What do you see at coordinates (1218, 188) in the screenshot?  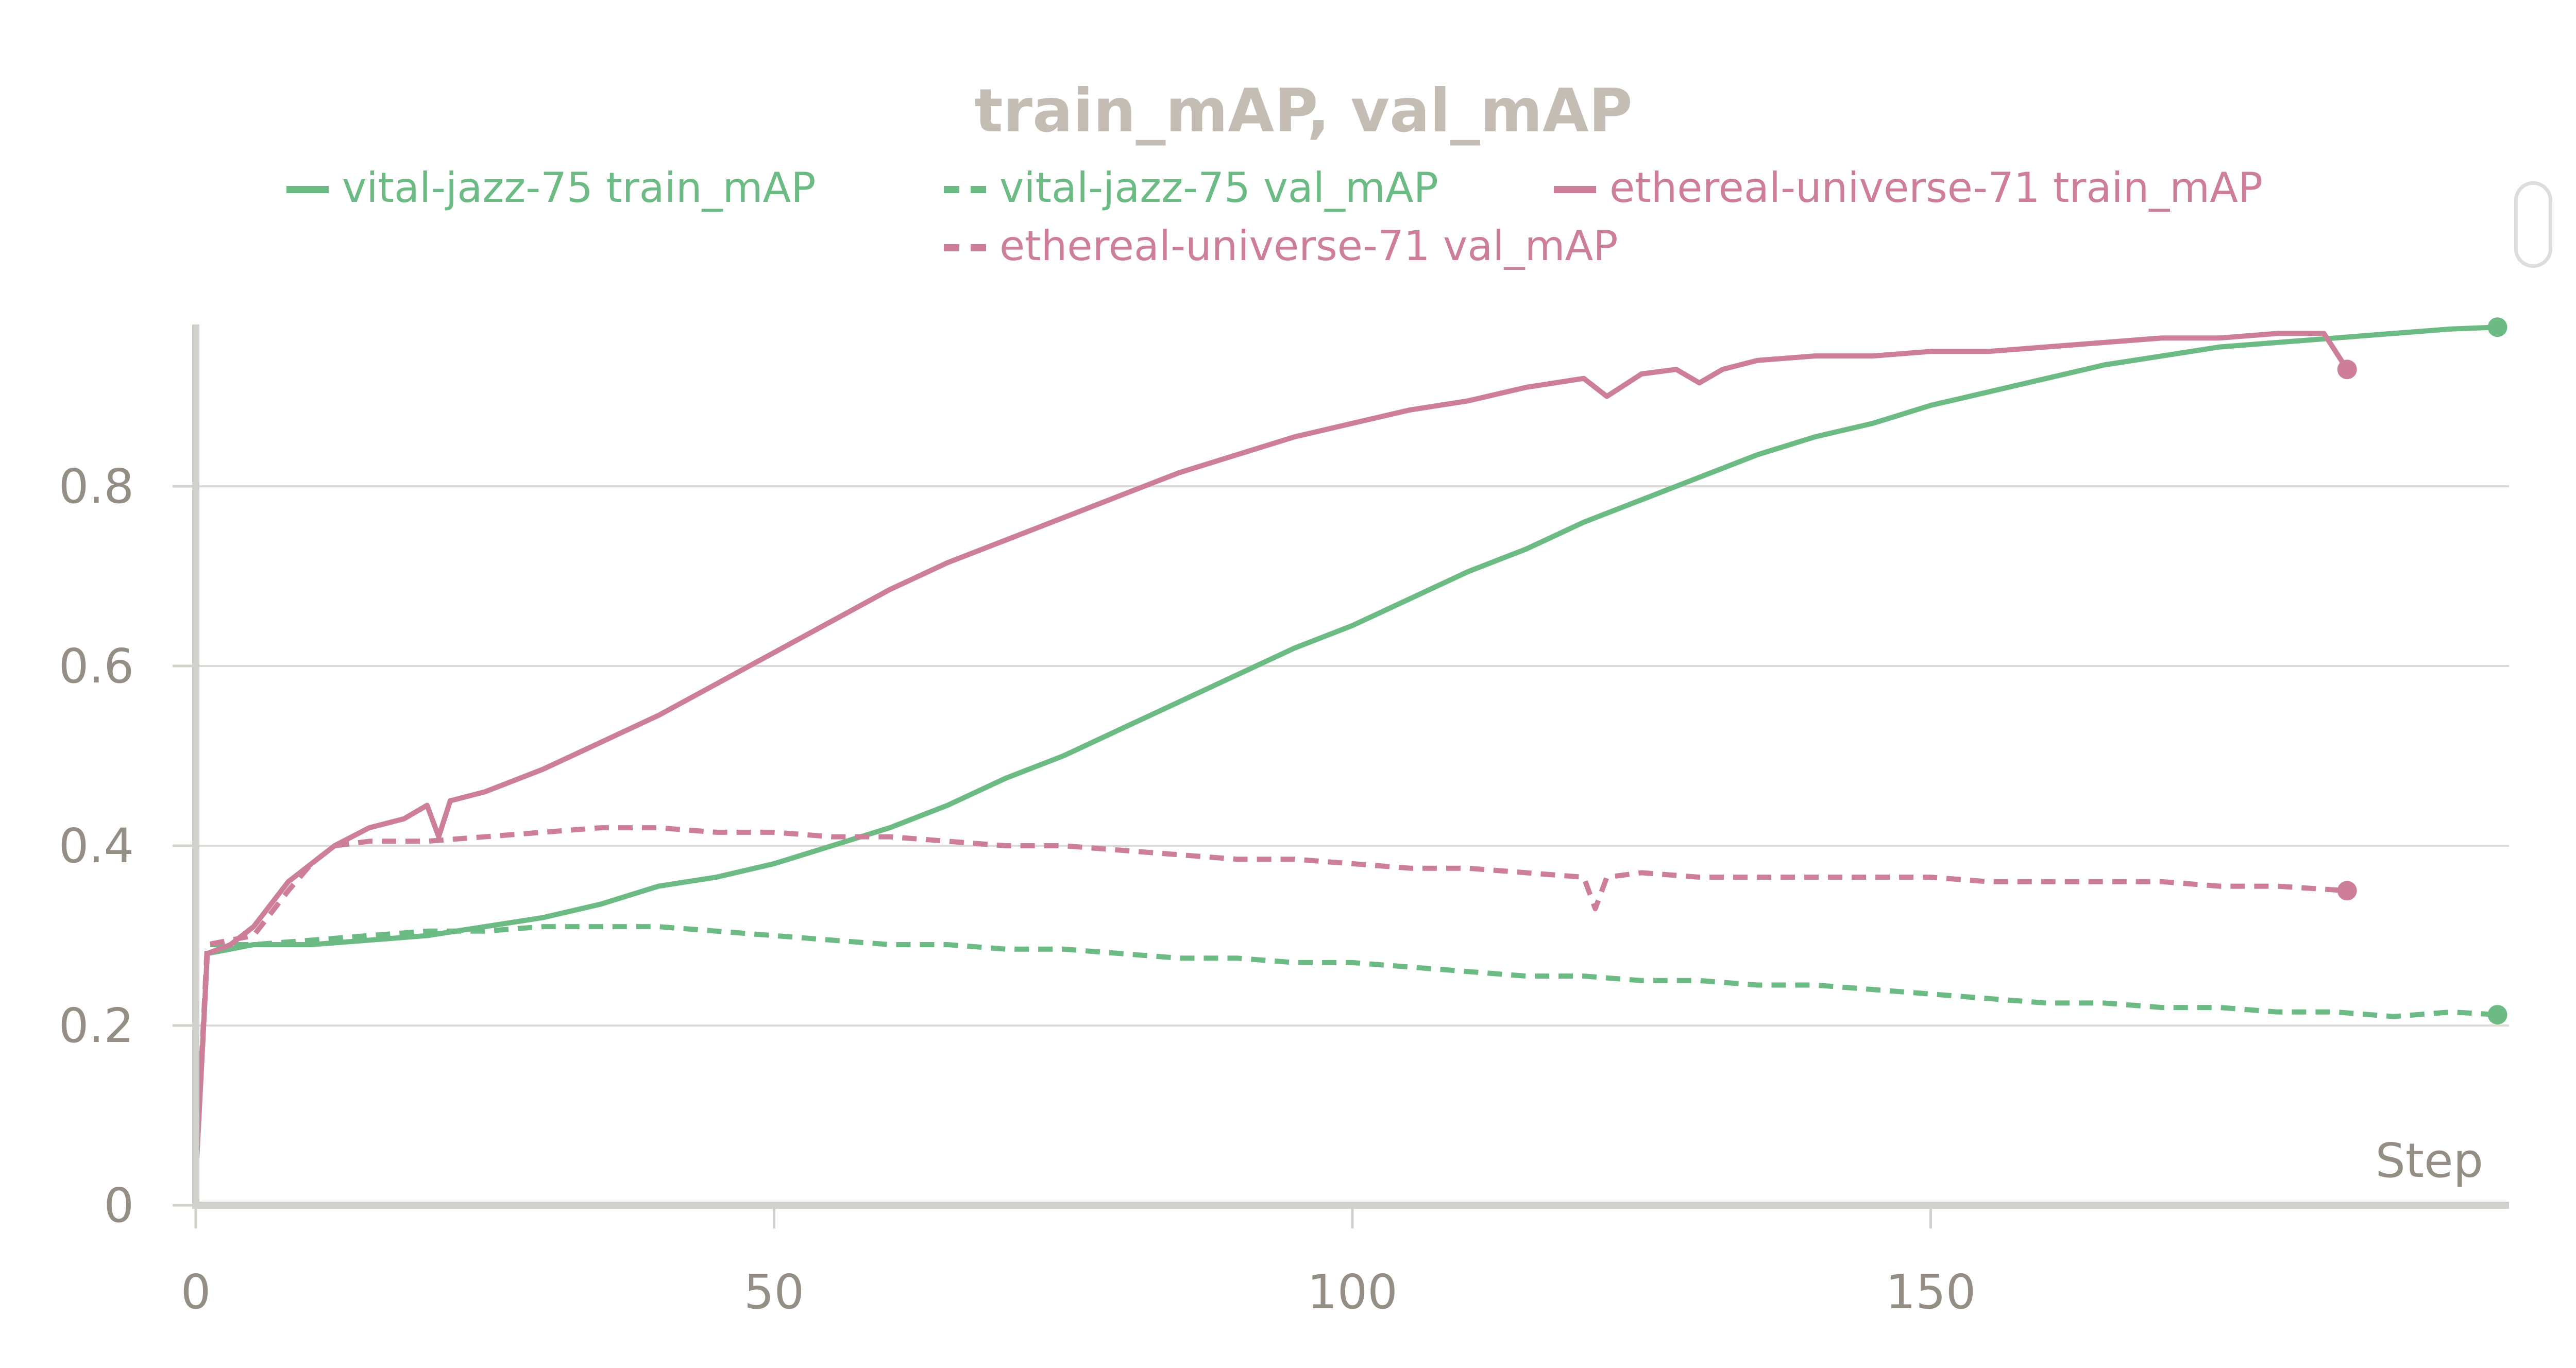 I see `legend-label-1: vital-jazz-75 val_mAP` at bounding box center [1218, 188].